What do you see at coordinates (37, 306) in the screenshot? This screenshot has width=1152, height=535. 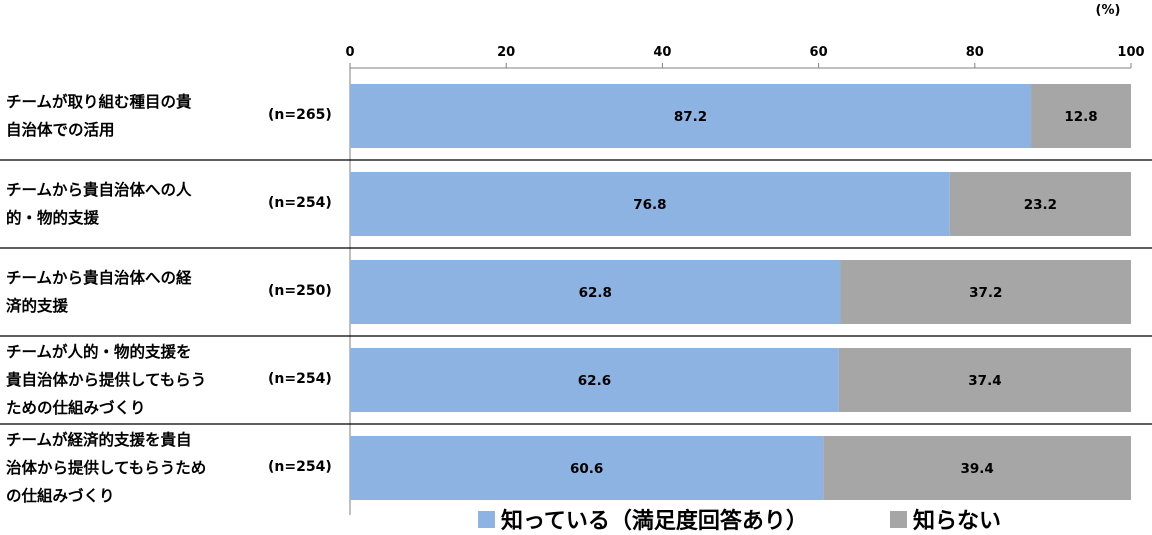 I see `category-label-line: 済的支援` at bounding box center [37, 306].